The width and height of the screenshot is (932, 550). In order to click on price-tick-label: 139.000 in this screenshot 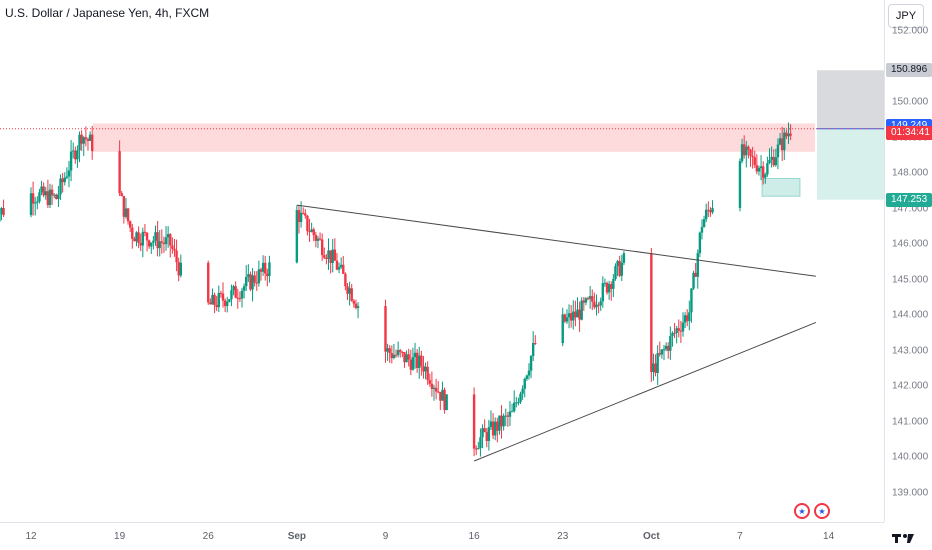, I will do `click(910, 493)`.